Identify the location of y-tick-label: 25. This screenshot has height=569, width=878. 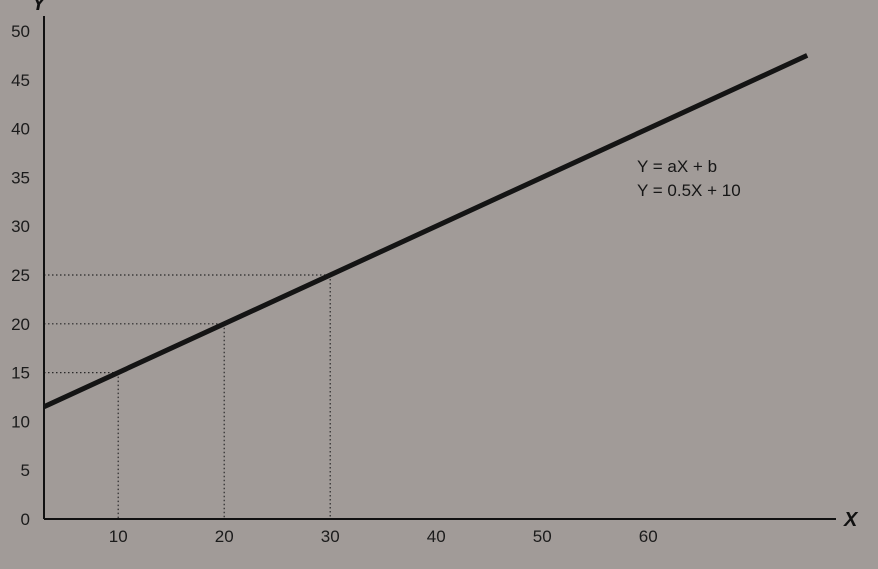
(20, 275).